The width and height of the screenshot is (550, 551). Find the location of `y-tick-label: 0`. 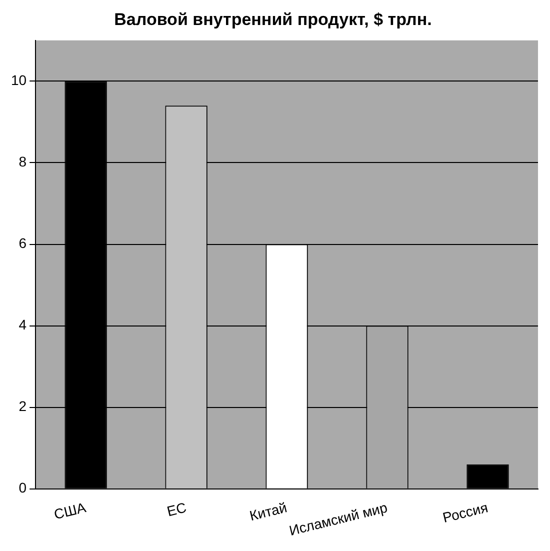

y-tick-label: 0 is located at coordinates (22, 488).